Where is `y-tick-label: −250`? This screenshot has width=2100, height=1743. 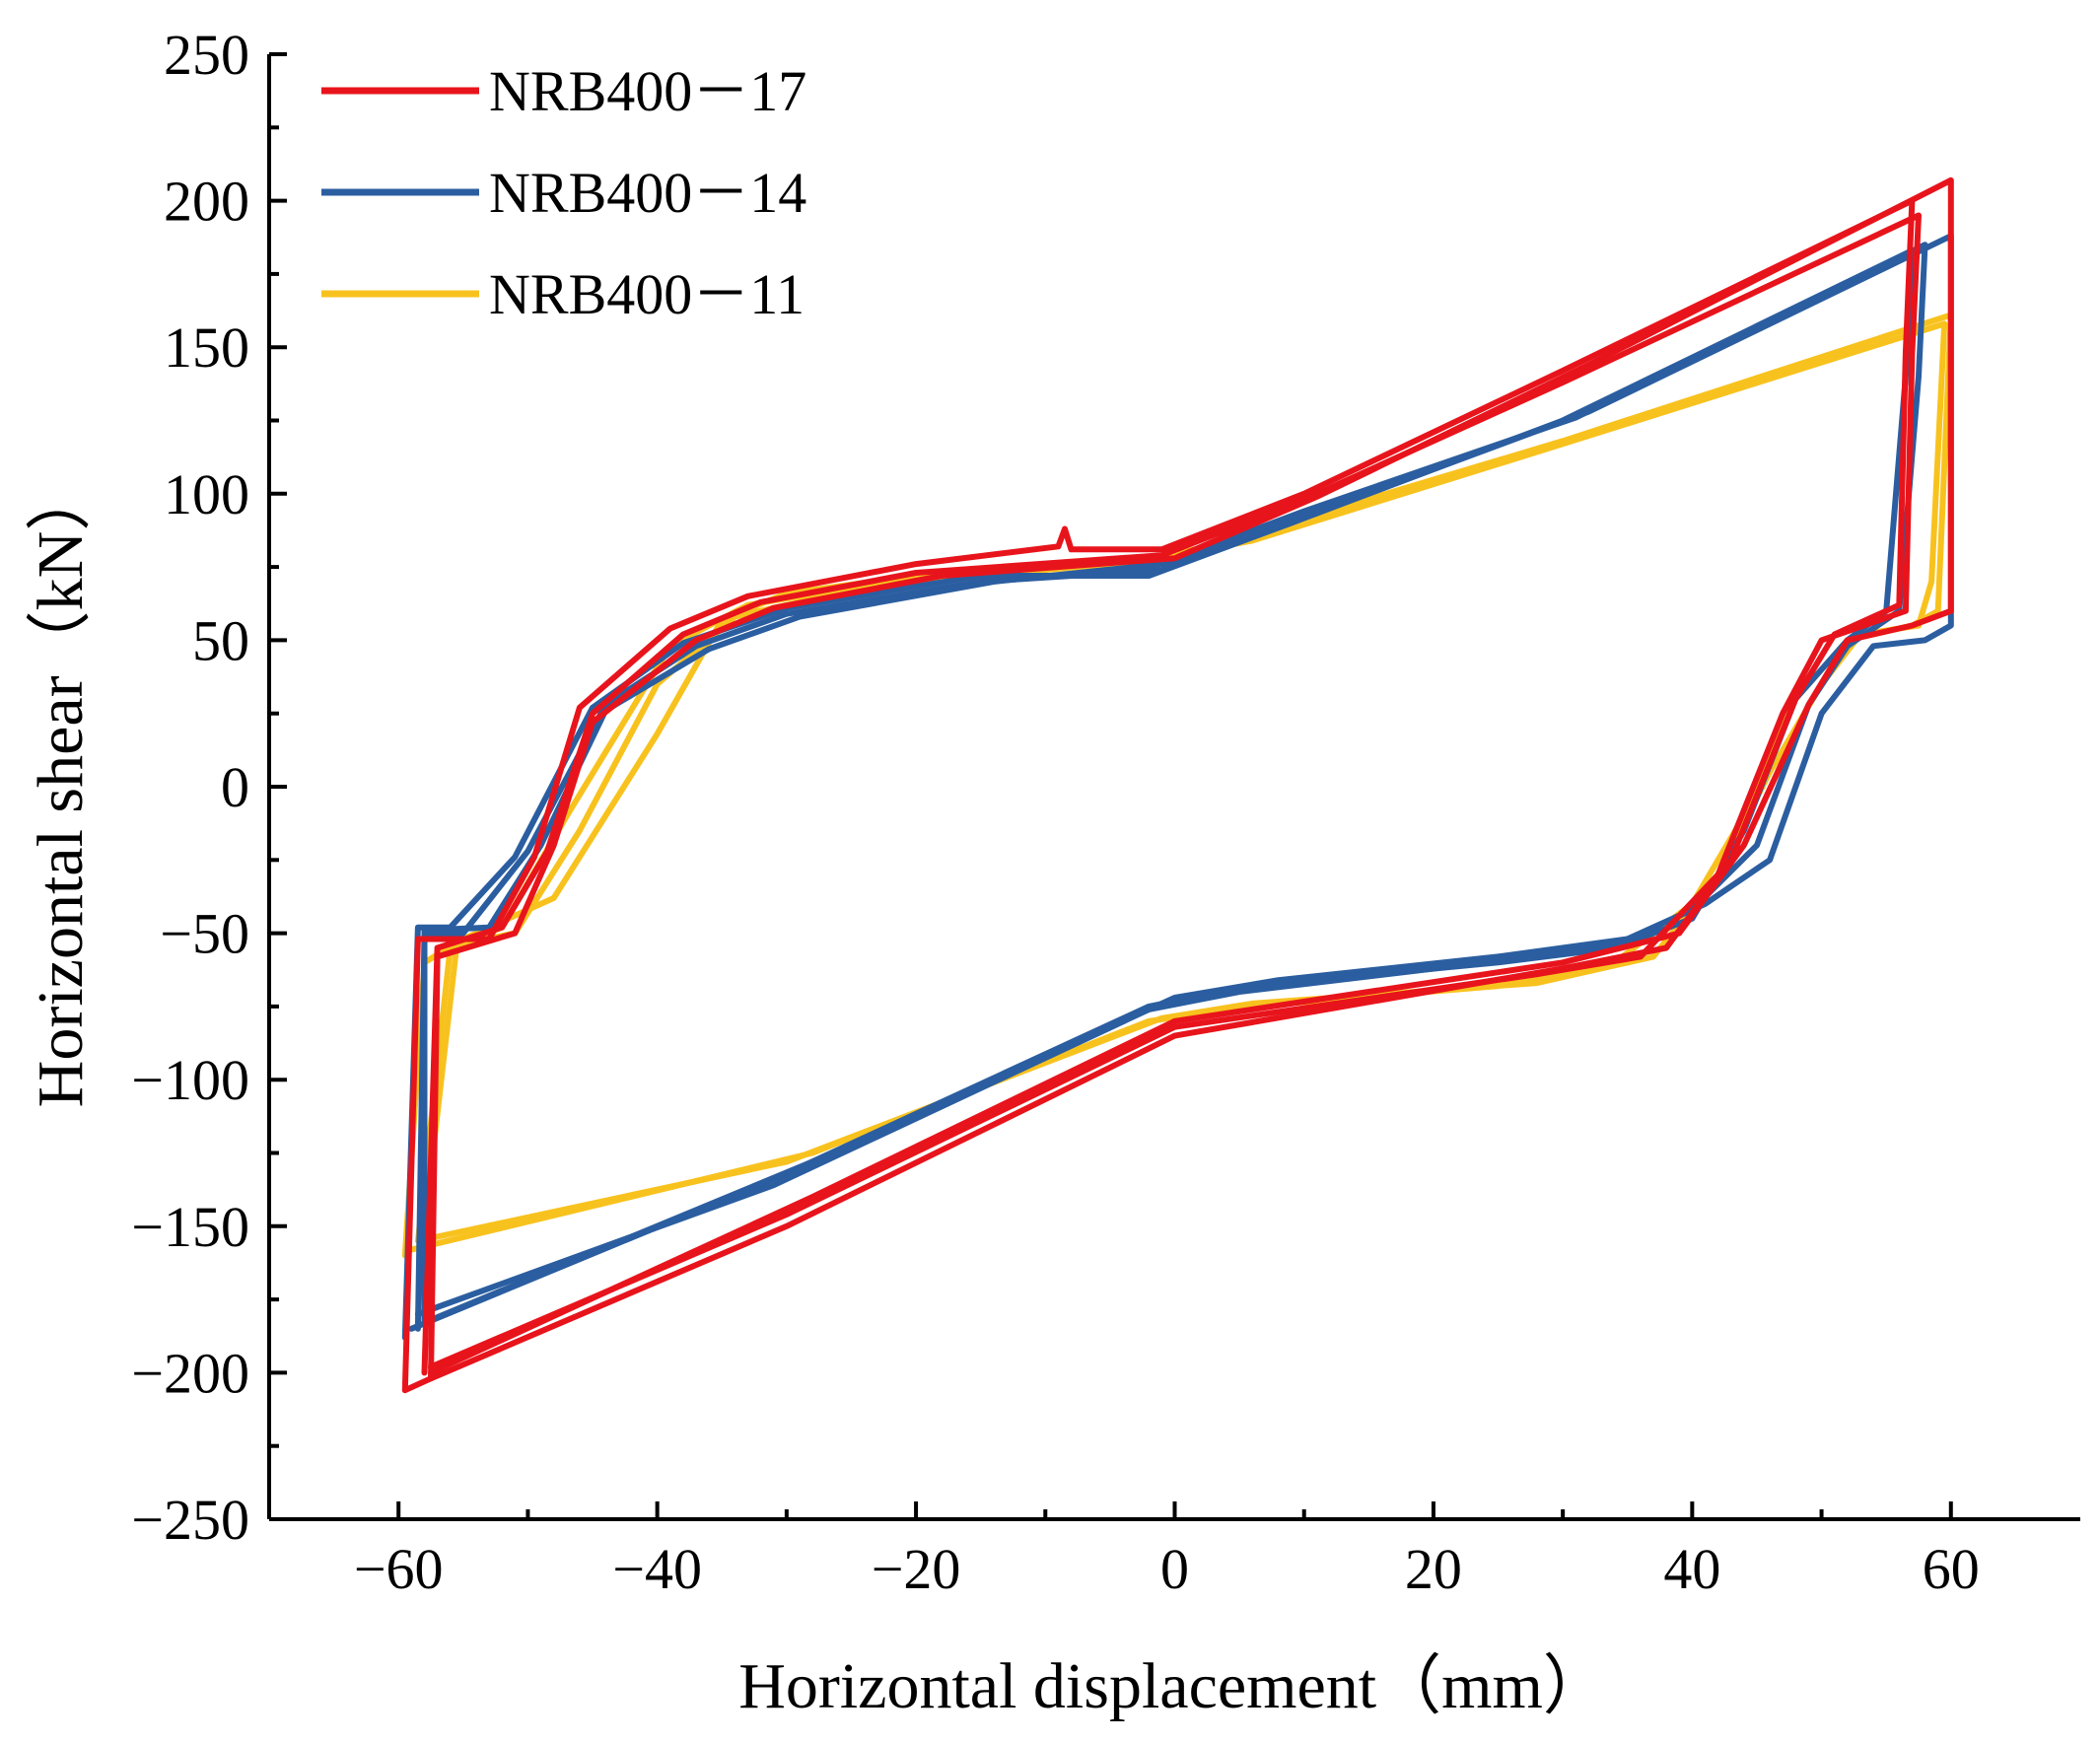 y-tick-label: −250 is located at coordinates (190, 1520).